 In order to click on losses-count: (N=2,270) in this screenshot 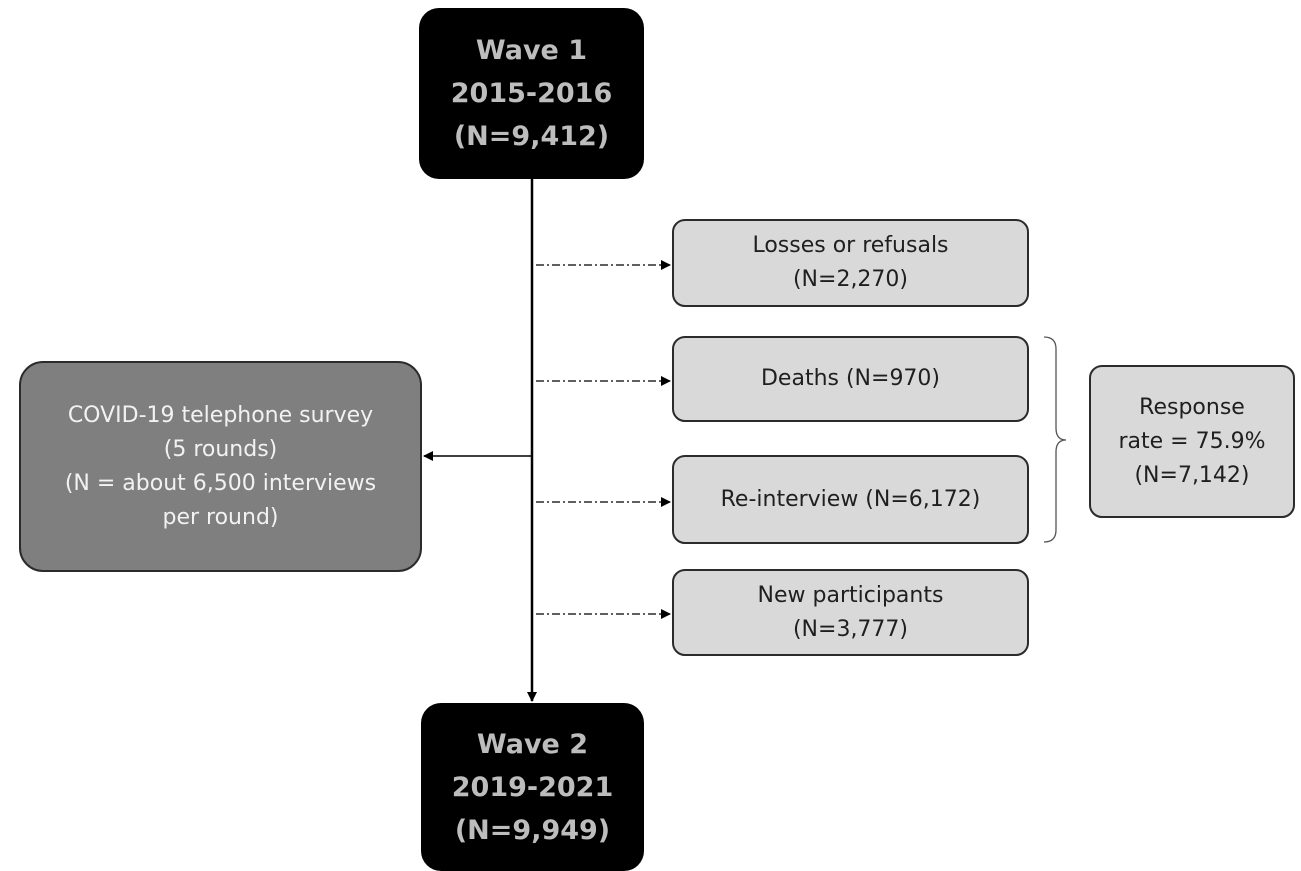, I will do `click(850, 279)`.